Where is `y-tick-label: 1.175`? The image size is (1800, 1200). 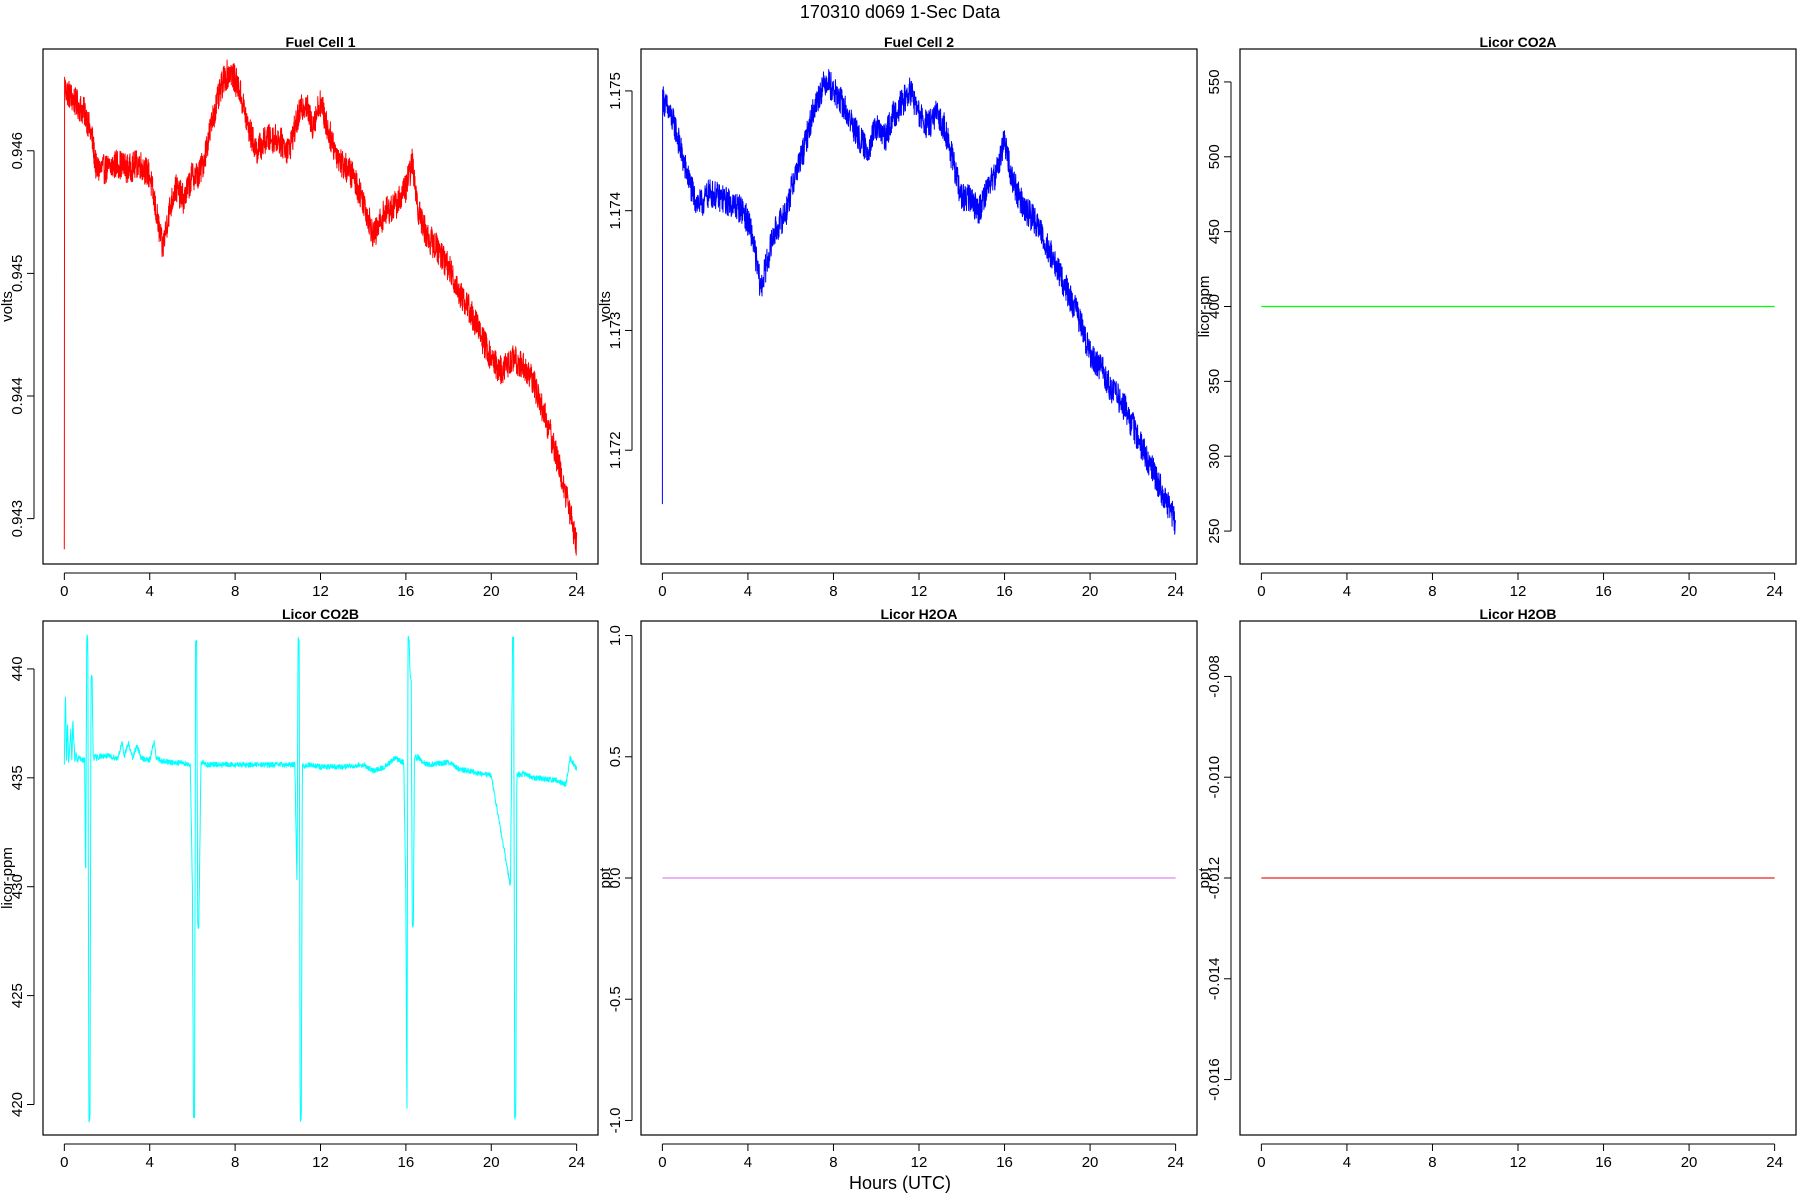
y-tick-label: 1.175 is located at coordinates (615, 91).